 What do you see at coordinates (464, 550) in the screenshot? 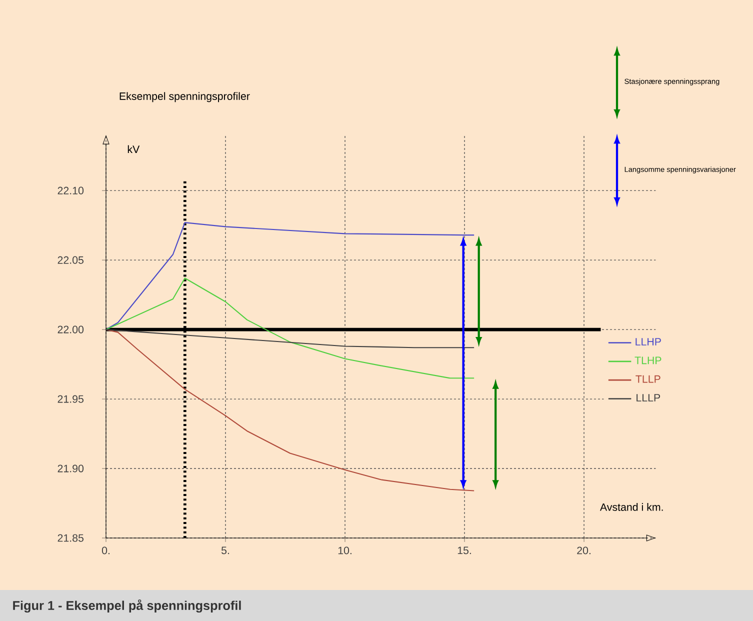
I see `x-tick-label: 15.` at bounding box center [464, 550].